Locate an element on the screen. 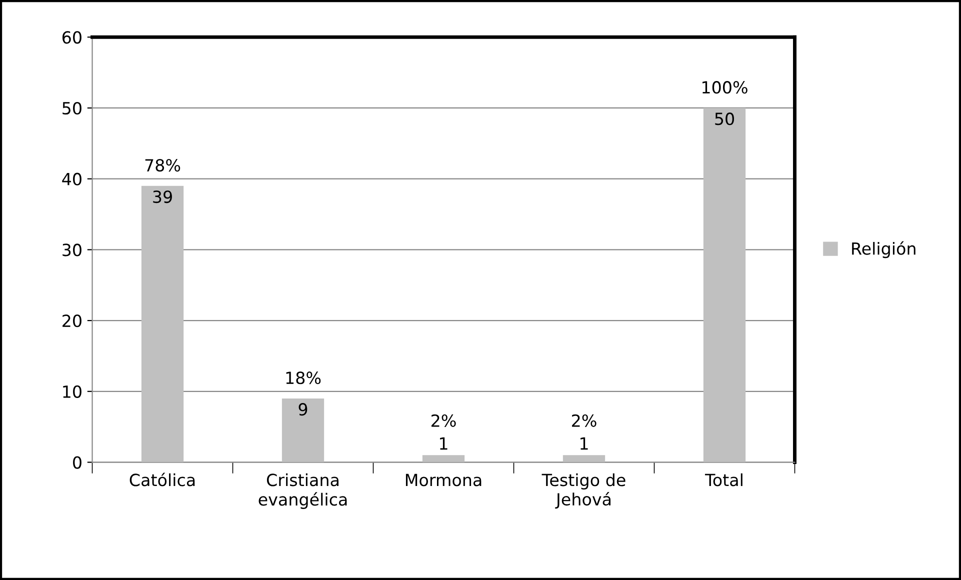  x-tick-label: Total is located at coordinates (723, 479).